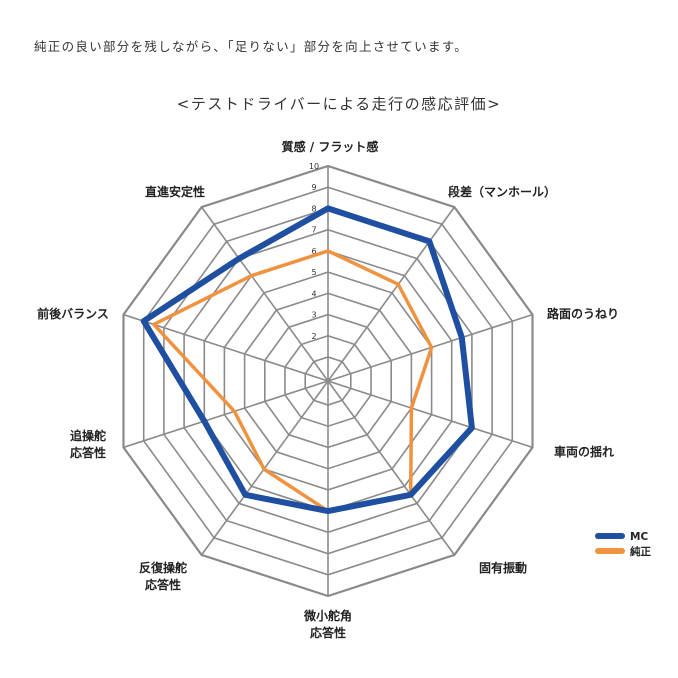  I want to click on tick-label: 6, so click(313, 251).